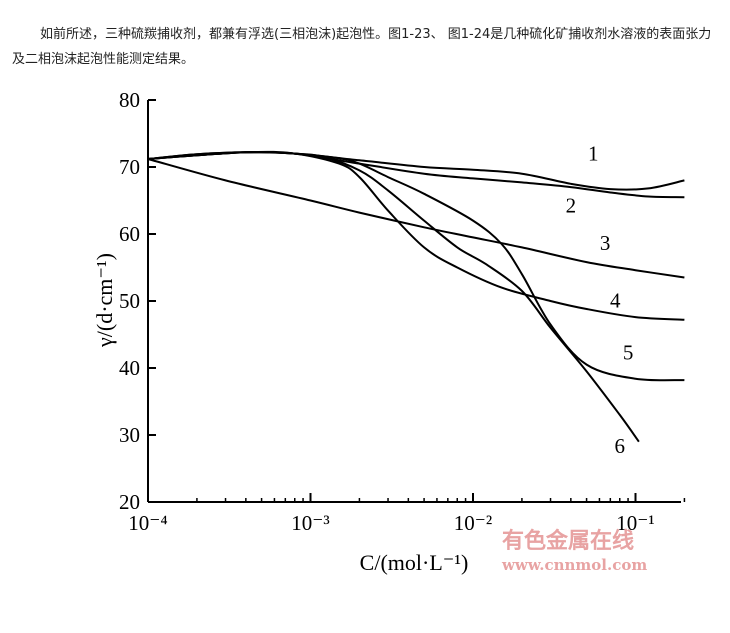 The height and width of the screenshot is (633, 730). Describe the element at coordinates (571, 206) in the screenshot. I see `curve-label-2: 2` at that location.